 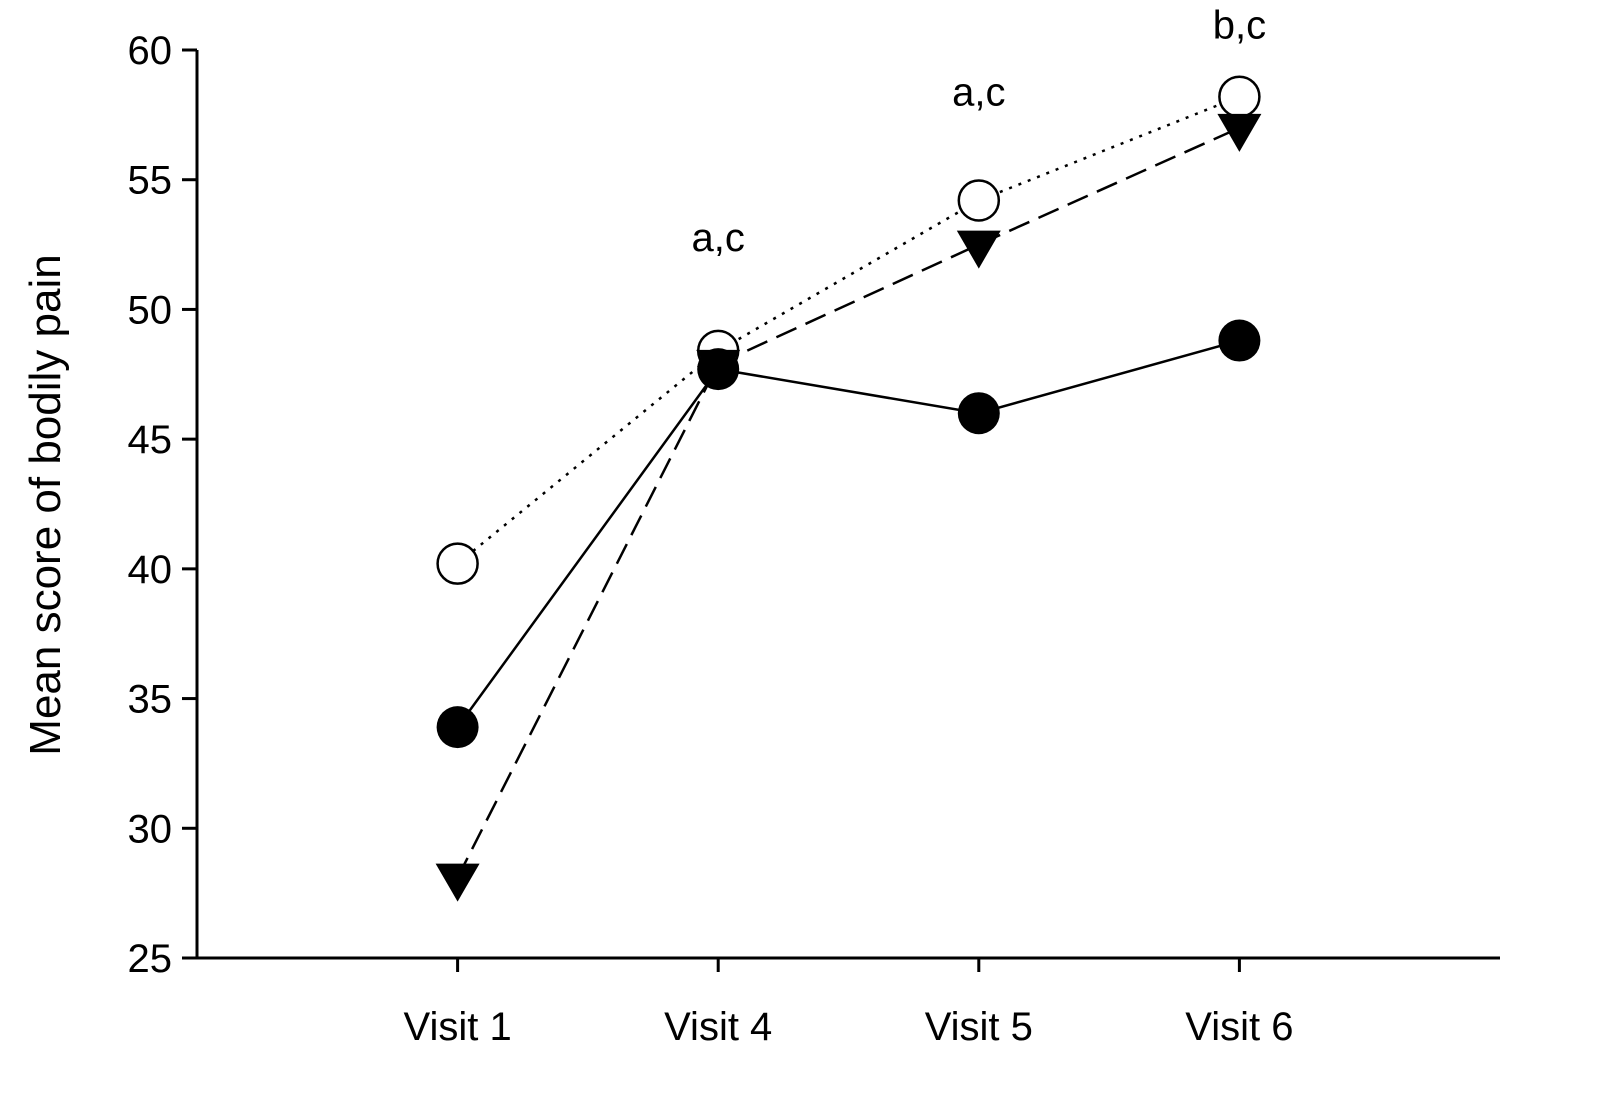 What do you see at coordinates (979, 1027) in the screenshot?
I see `x-tick-label: Visit 5` at bounding box center [979, 1027].